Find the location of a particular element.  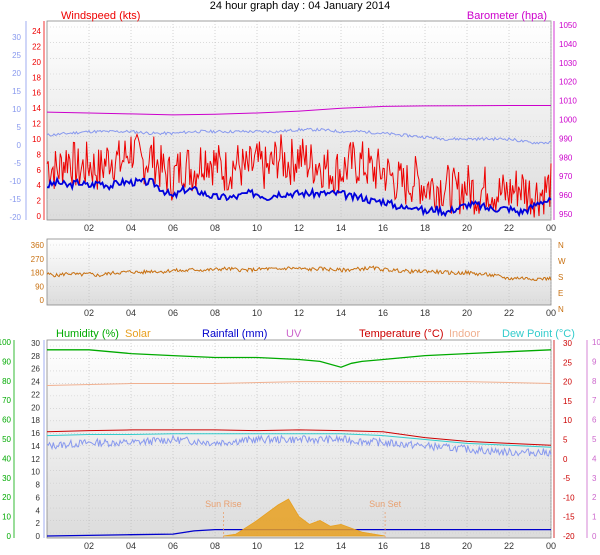

temp-right-y-tick: -5 is located at coordinates (567, 478).